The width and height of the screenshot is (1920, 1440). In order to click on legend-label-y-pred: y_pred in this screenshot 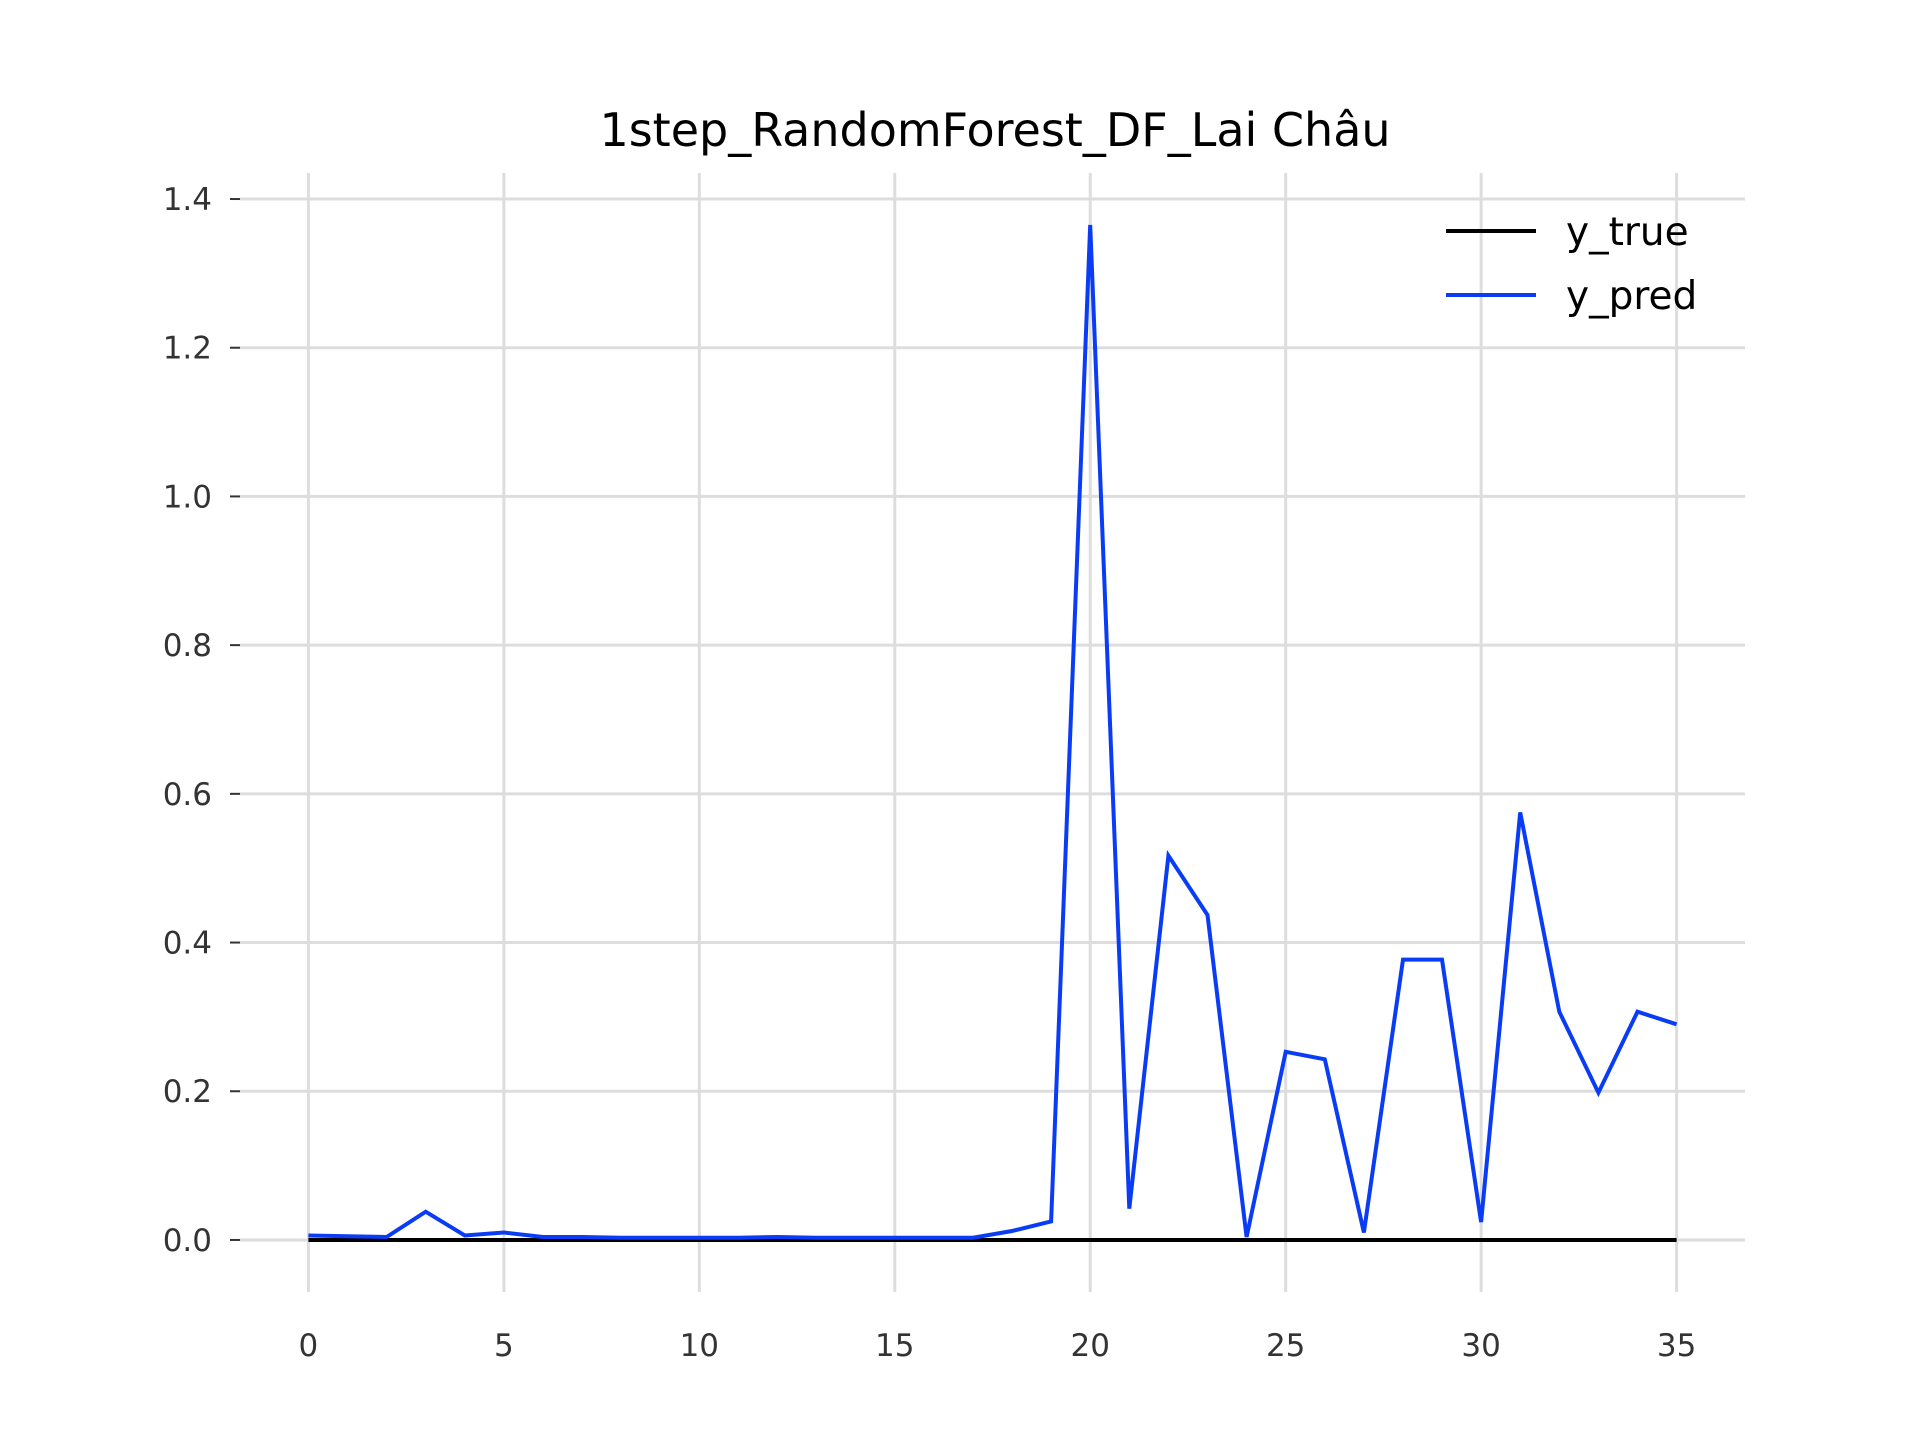, I will do `click(1631, 296)`.